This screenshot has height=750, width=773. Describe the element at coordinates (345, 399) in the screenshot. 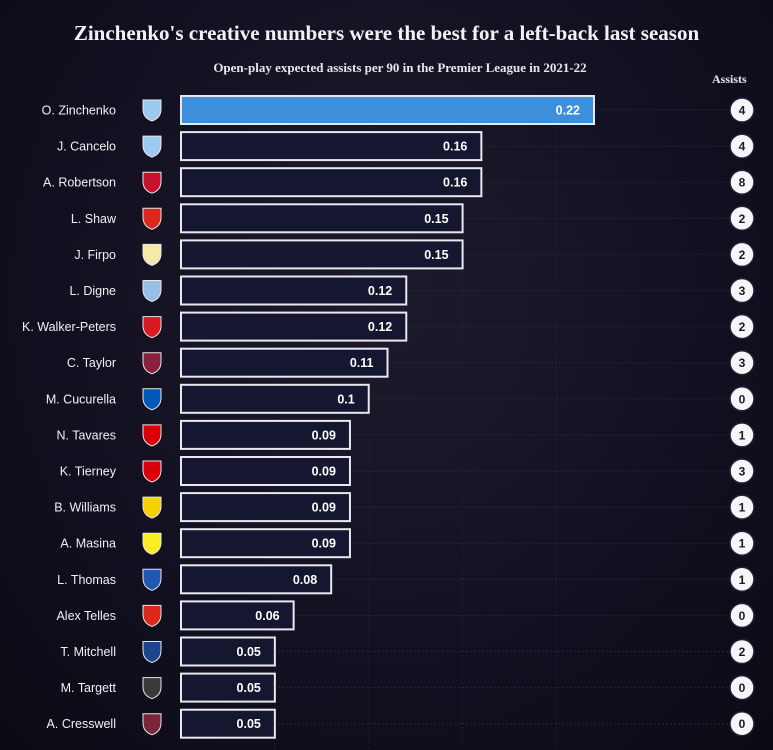

I see `value-label: 0.1` at that location.